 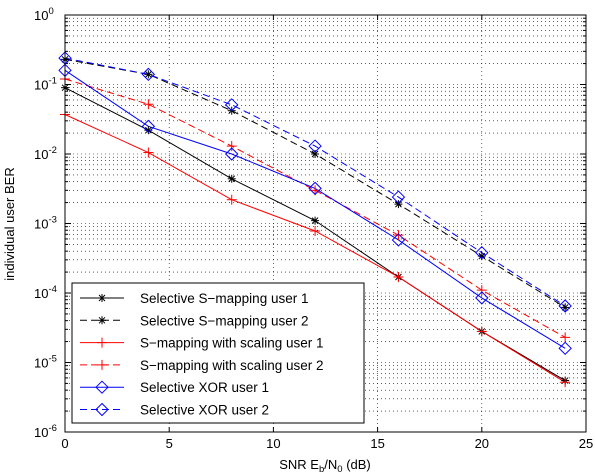 I want to click on y-tick-label: 10⁻⁵, so click(x=45, y=362).